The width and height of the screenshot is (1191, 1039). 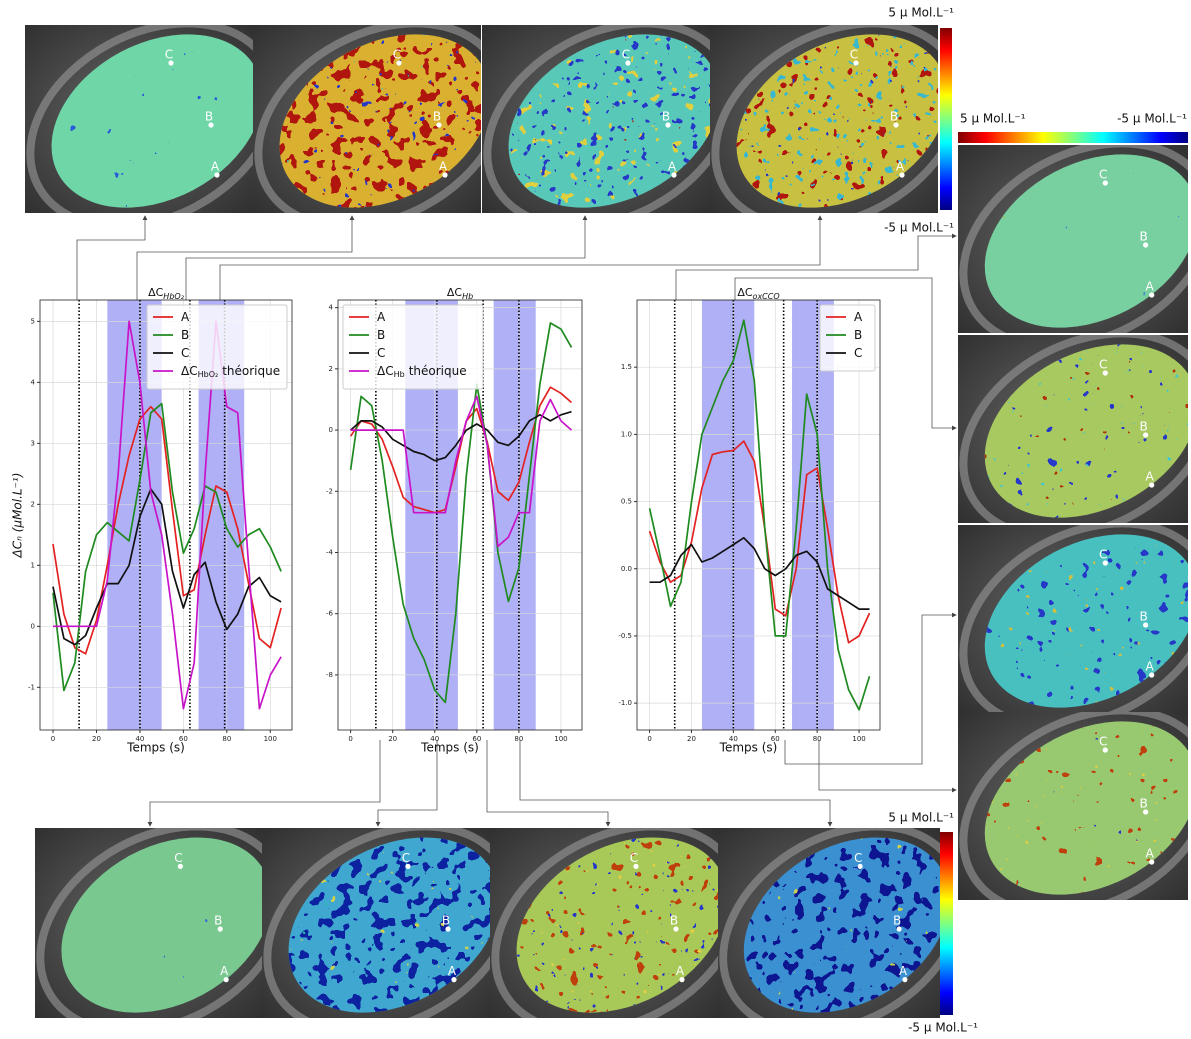 I want to click on x-tick-label: 100, so click(x=858, y=739).